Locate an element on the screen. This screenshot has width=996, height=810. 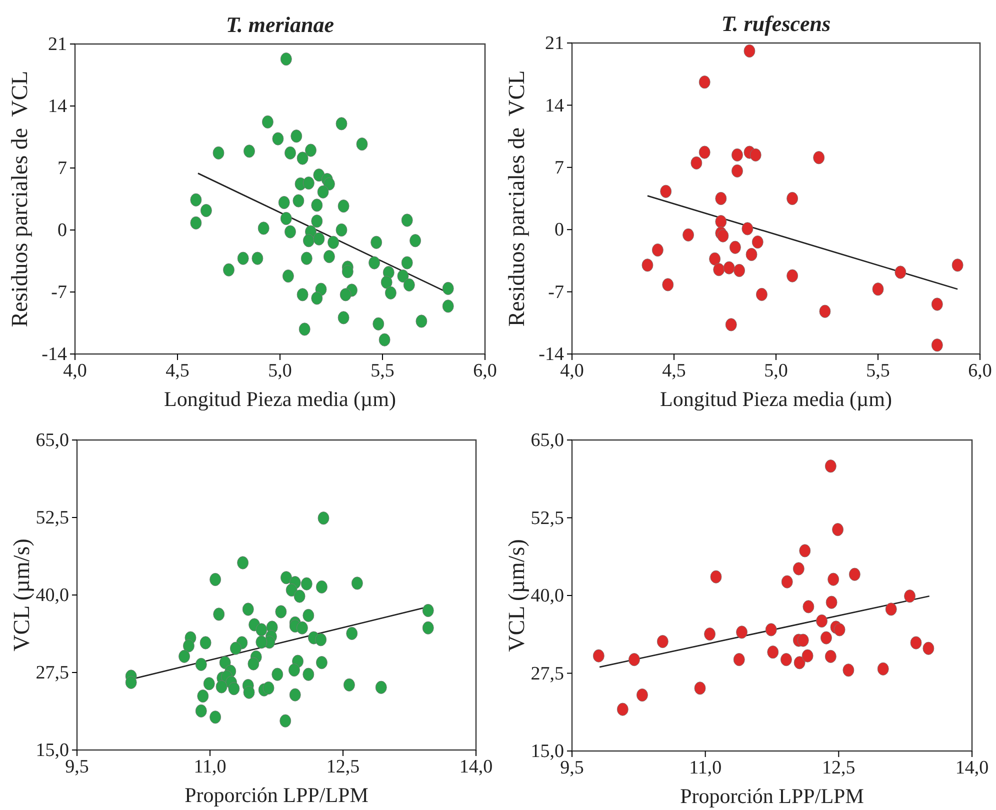
x-tick-label: 4,5 is located at coordinates (674, 371).